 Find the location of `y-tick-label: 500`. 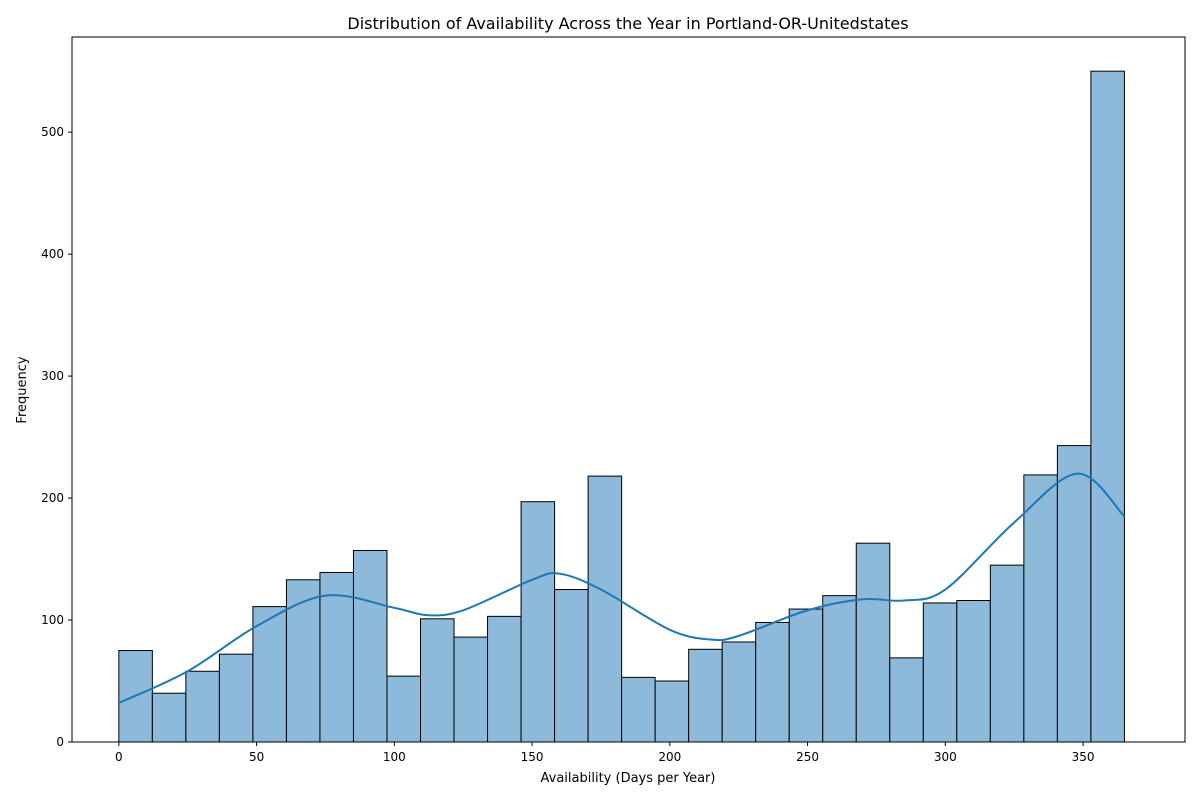

y-tick-label: 500 is located at coordinates (52, 132).